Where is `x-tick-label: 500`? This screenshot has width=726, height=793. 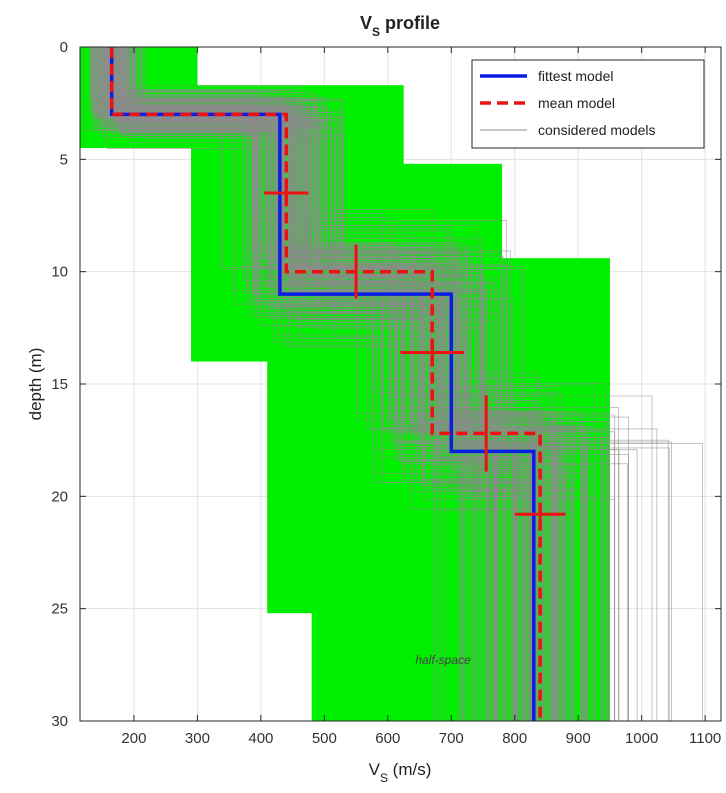 x-tick-label: 500 is located at coordinates (324, 738).